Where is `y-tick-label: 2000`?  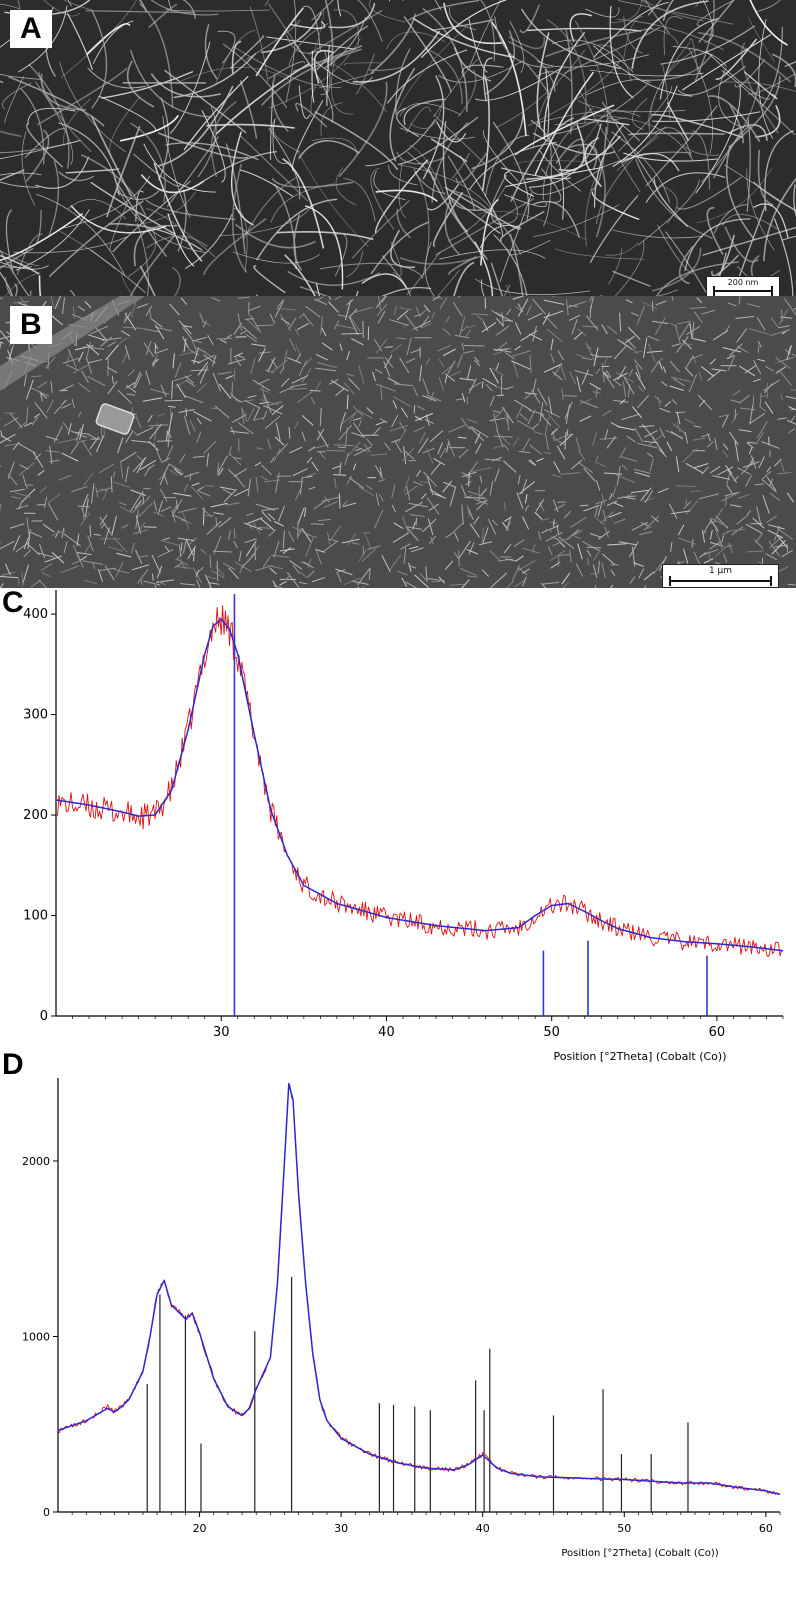
y-tick-label: 2000 is located at coordinates (36, 1161).